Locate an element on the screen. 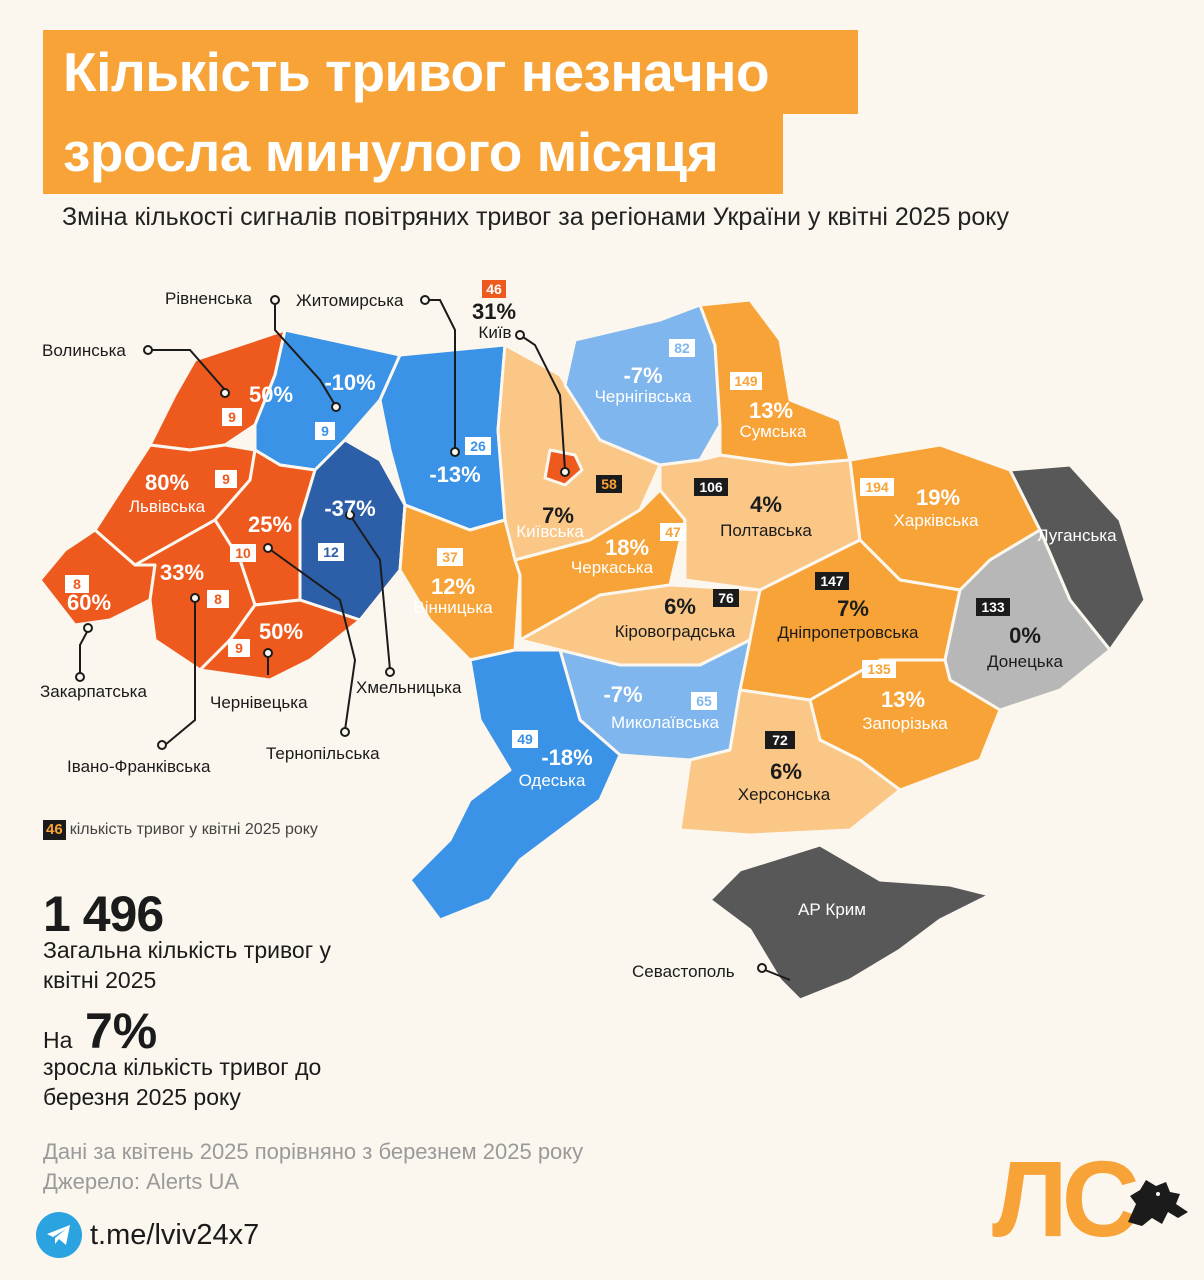 The image size is (1204, 1280). change-mykolaiv: -7% is located at coordinates (622, 694).